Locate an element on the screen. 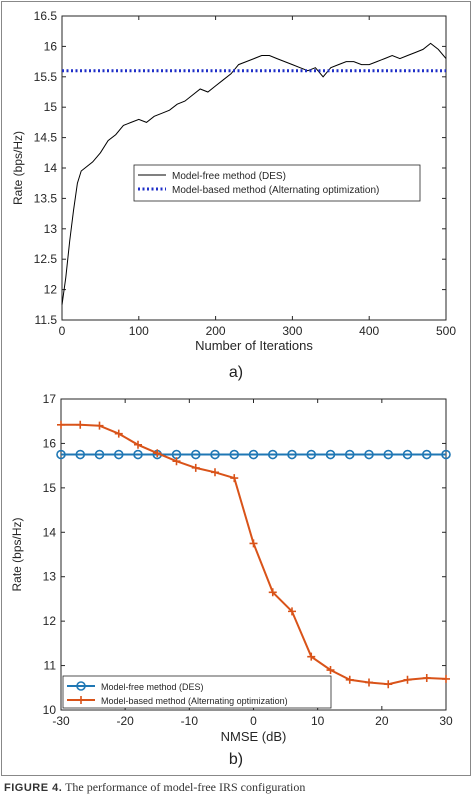 The width and height of the screenshot is (474, 796). x-tick-label: 500 is located at coordinates (446, 331).